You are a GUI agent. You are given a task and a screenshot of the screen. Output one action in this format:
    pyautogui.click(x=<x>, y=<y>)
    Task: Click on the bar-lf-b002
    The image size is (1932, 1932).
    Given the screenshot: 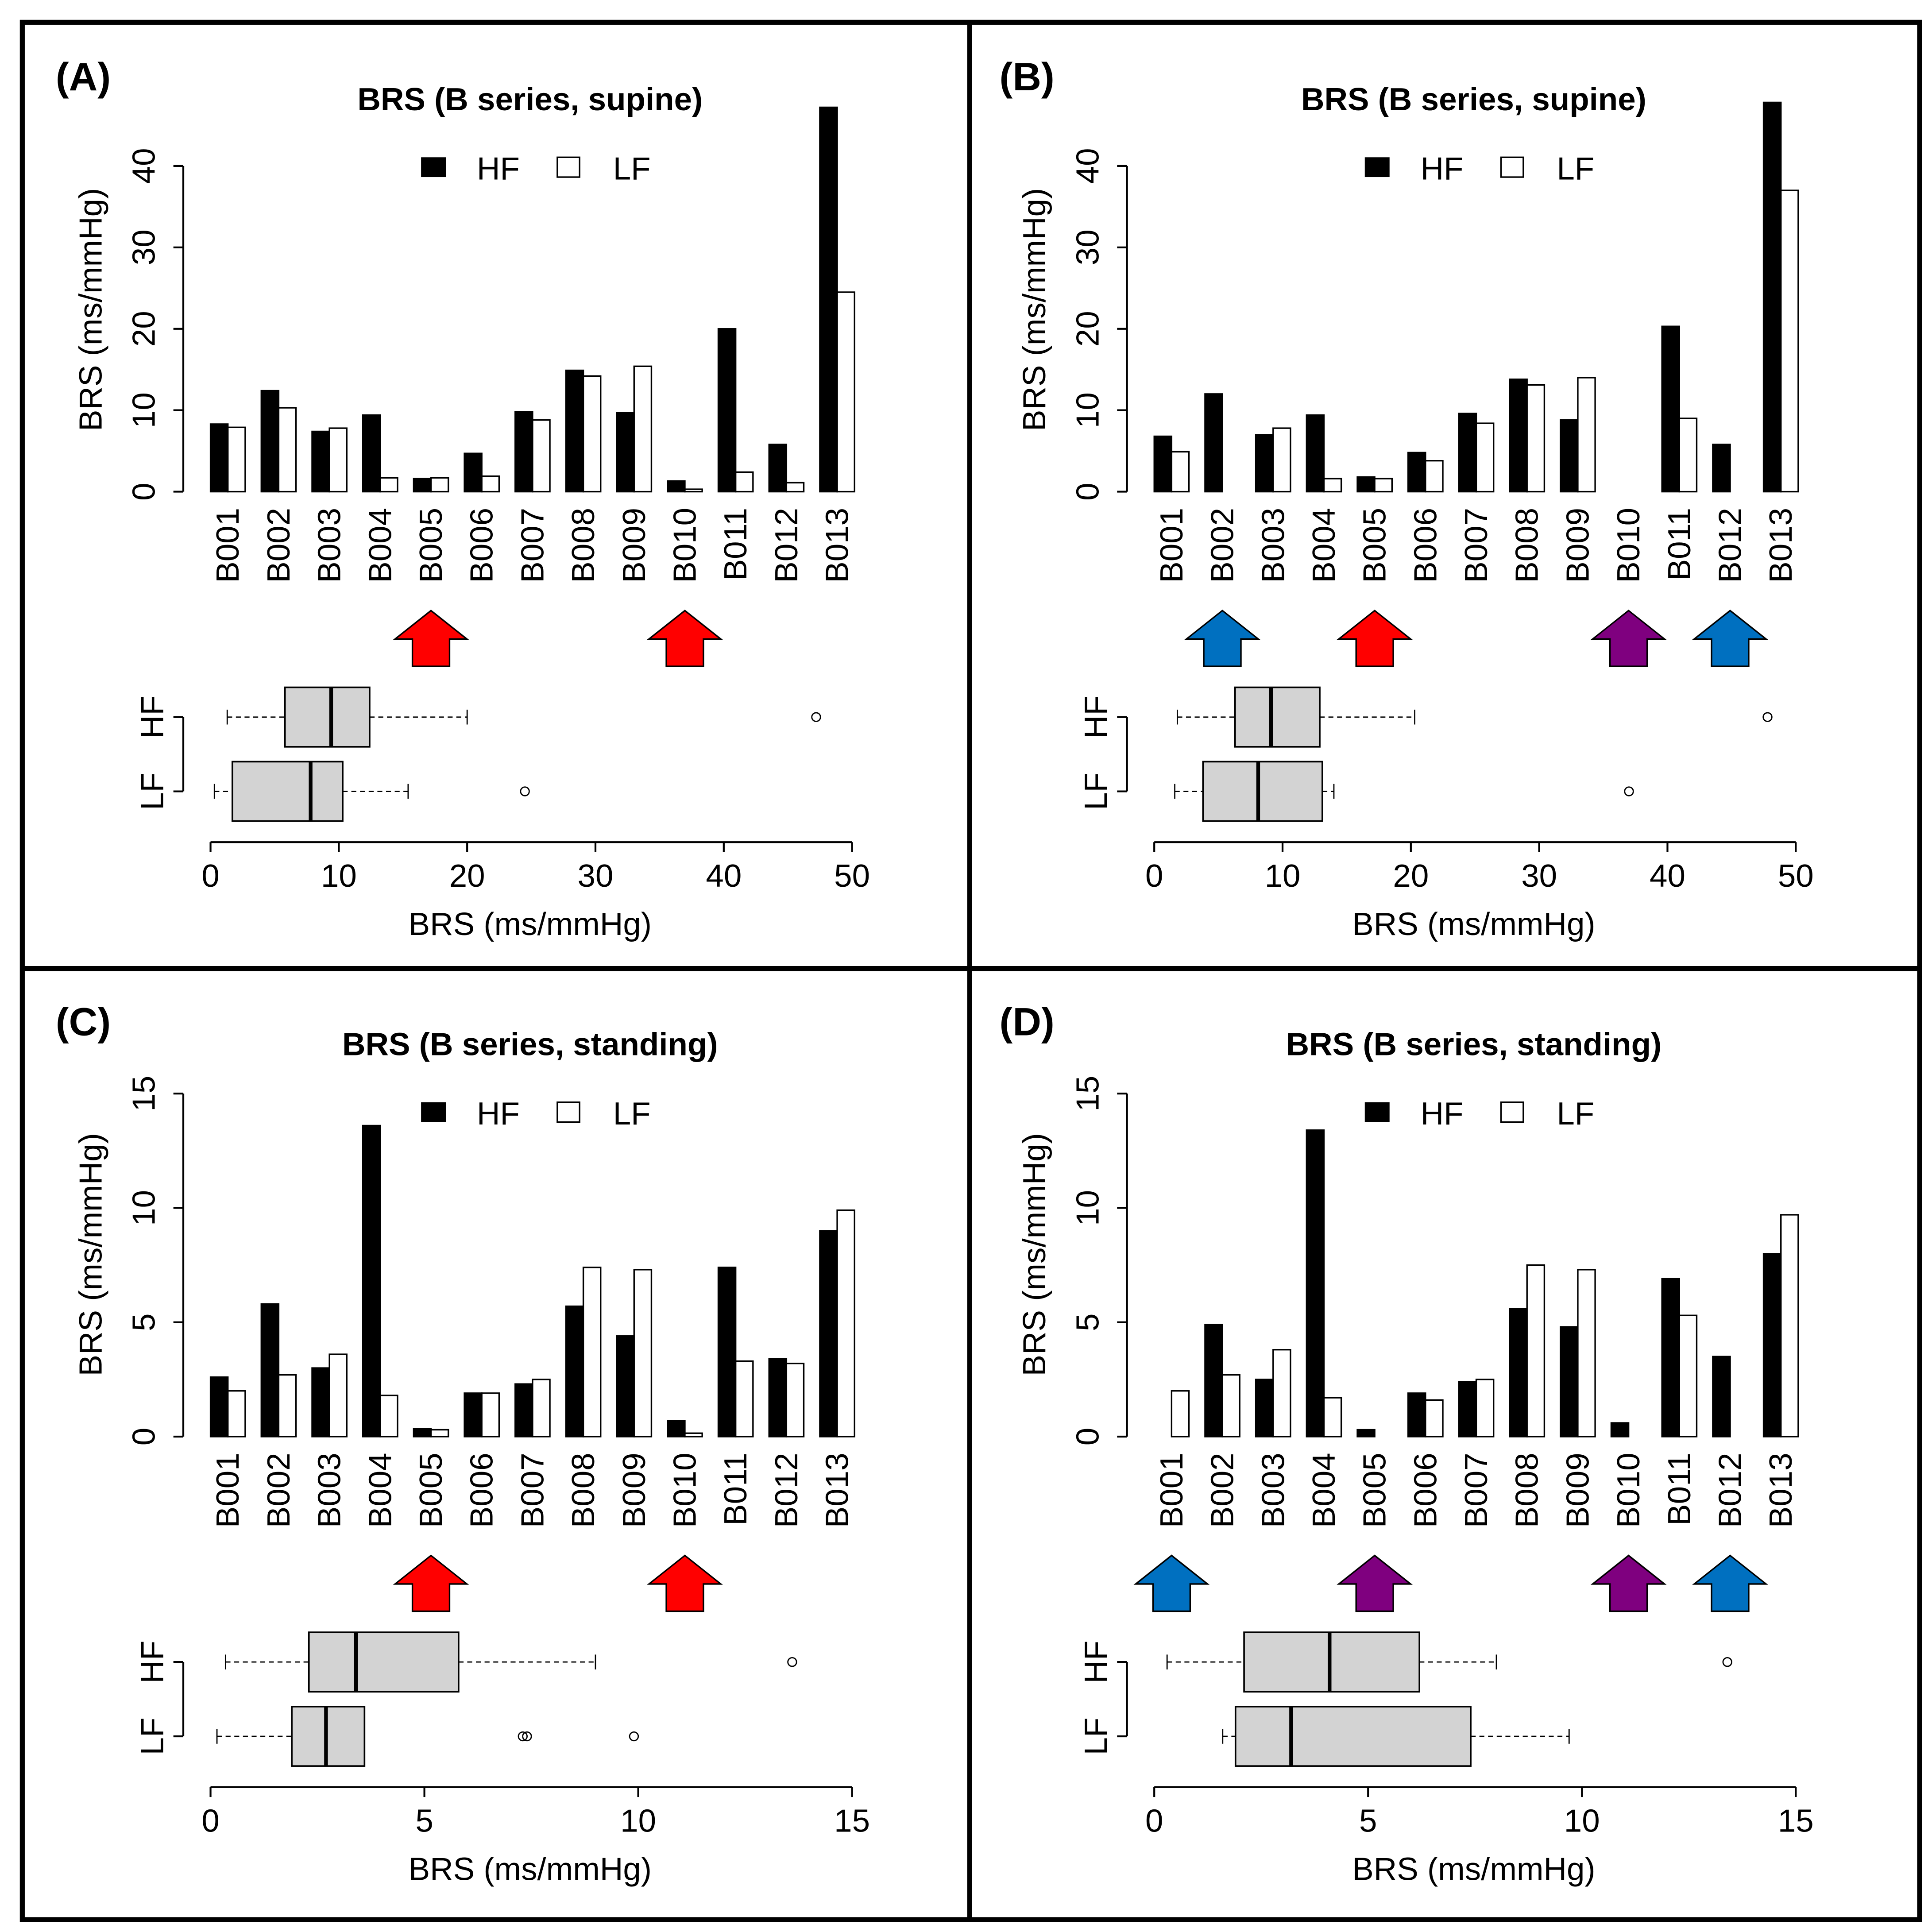 What is the action you would take?
    pyautogui.click(x=1230, y=1405)
    